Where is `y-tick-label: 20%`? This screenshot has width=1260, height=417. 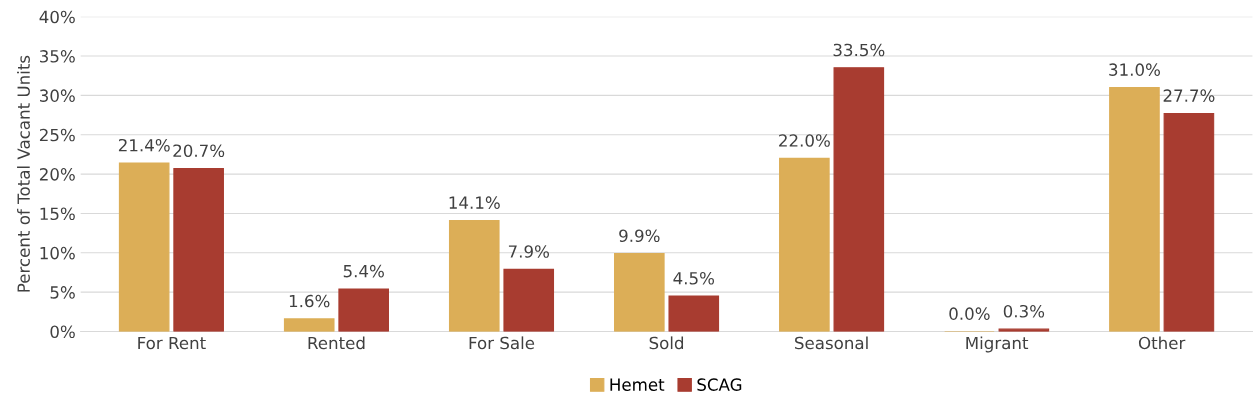
y-tick-label: 20% is located at coordinates (57, 174).